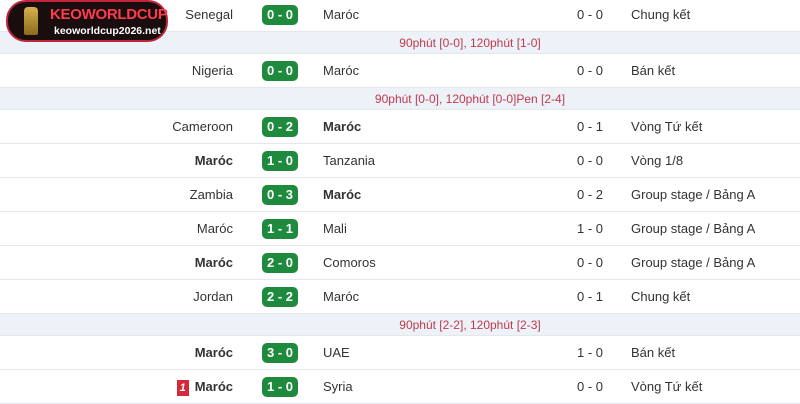  I want to click on trophy-icon, so click(31, 21).